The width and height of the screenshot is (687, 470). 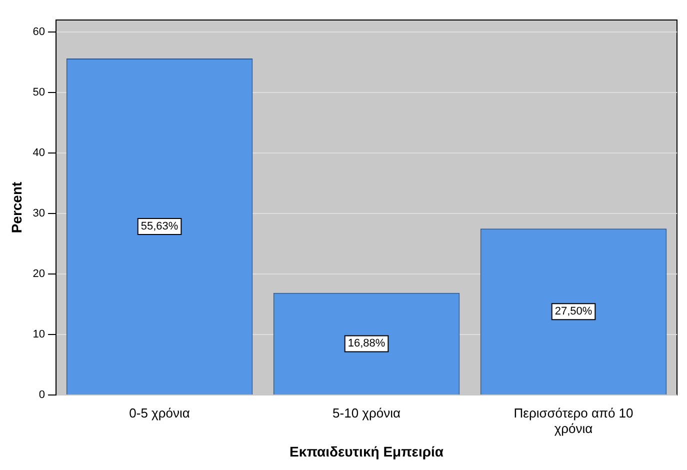 What do you see at coordinates (366, 412) in the screenshot?
I see `x-tick-label: 5-10 χρόνια` at bounding box center [366, 412].